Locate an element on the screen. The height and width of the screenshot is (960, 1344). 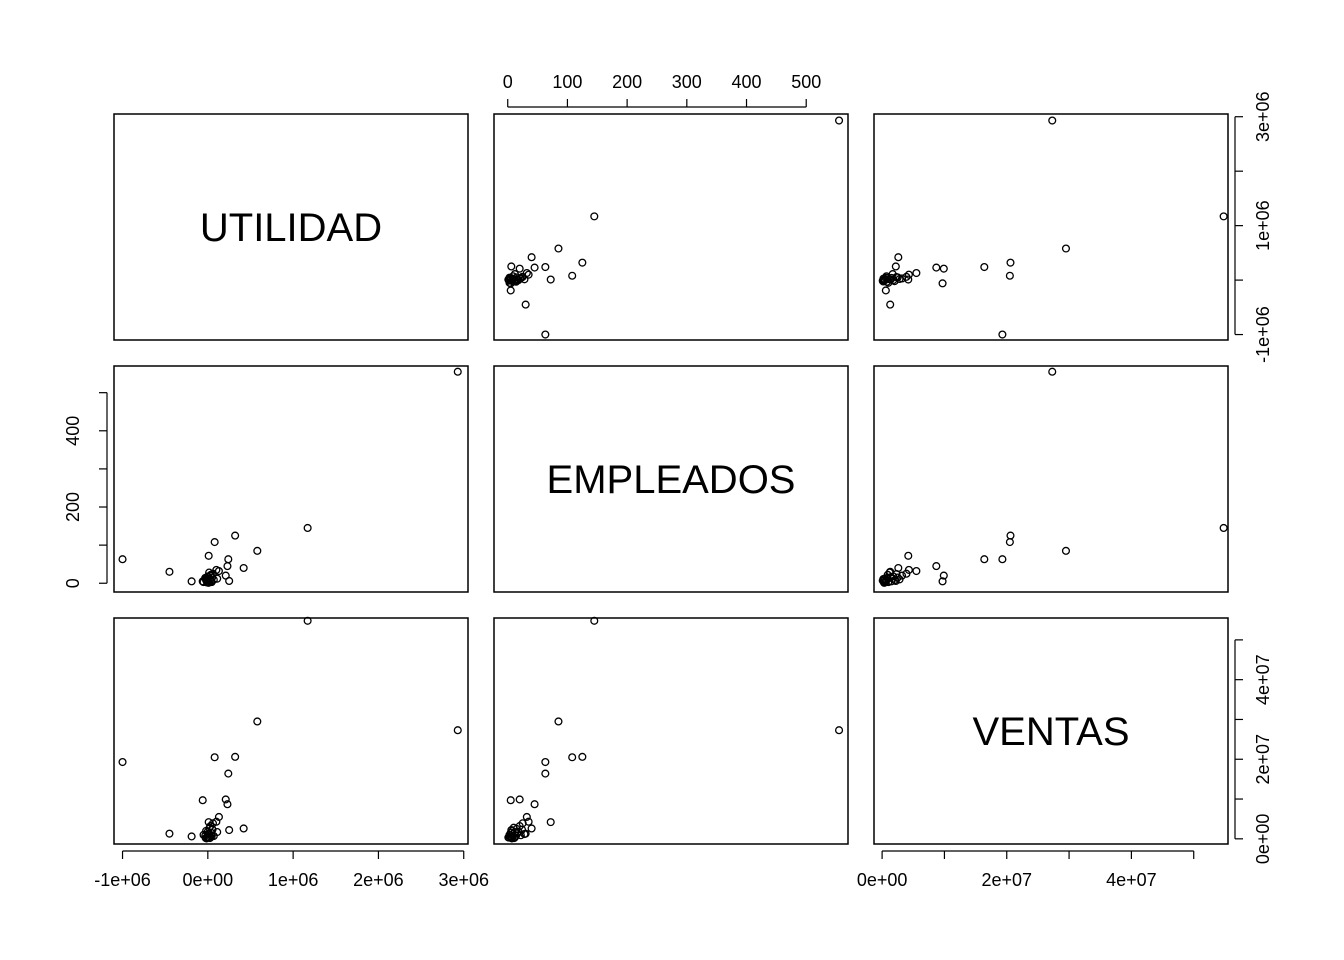
scatter-utilidad-vs-empleados is located at coordinates (674, 227).